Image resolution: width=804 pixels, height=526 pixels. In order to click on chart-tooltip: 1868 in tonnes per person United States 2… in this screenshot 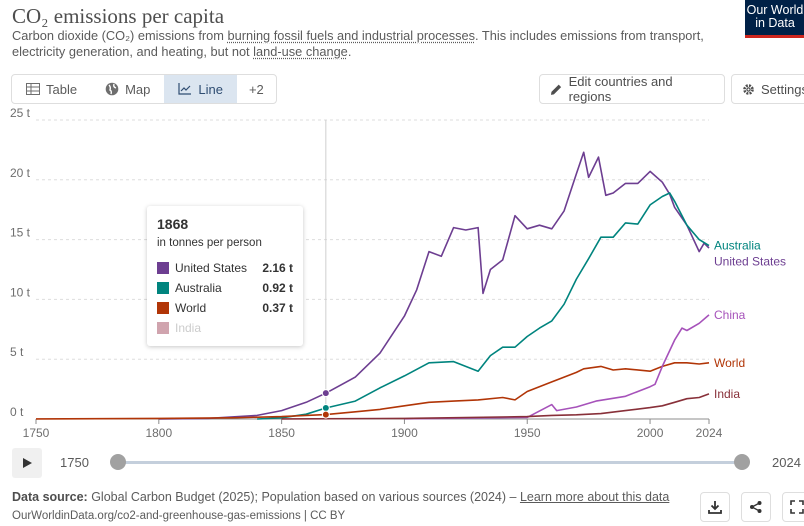, I will do `click(225, 276)`.